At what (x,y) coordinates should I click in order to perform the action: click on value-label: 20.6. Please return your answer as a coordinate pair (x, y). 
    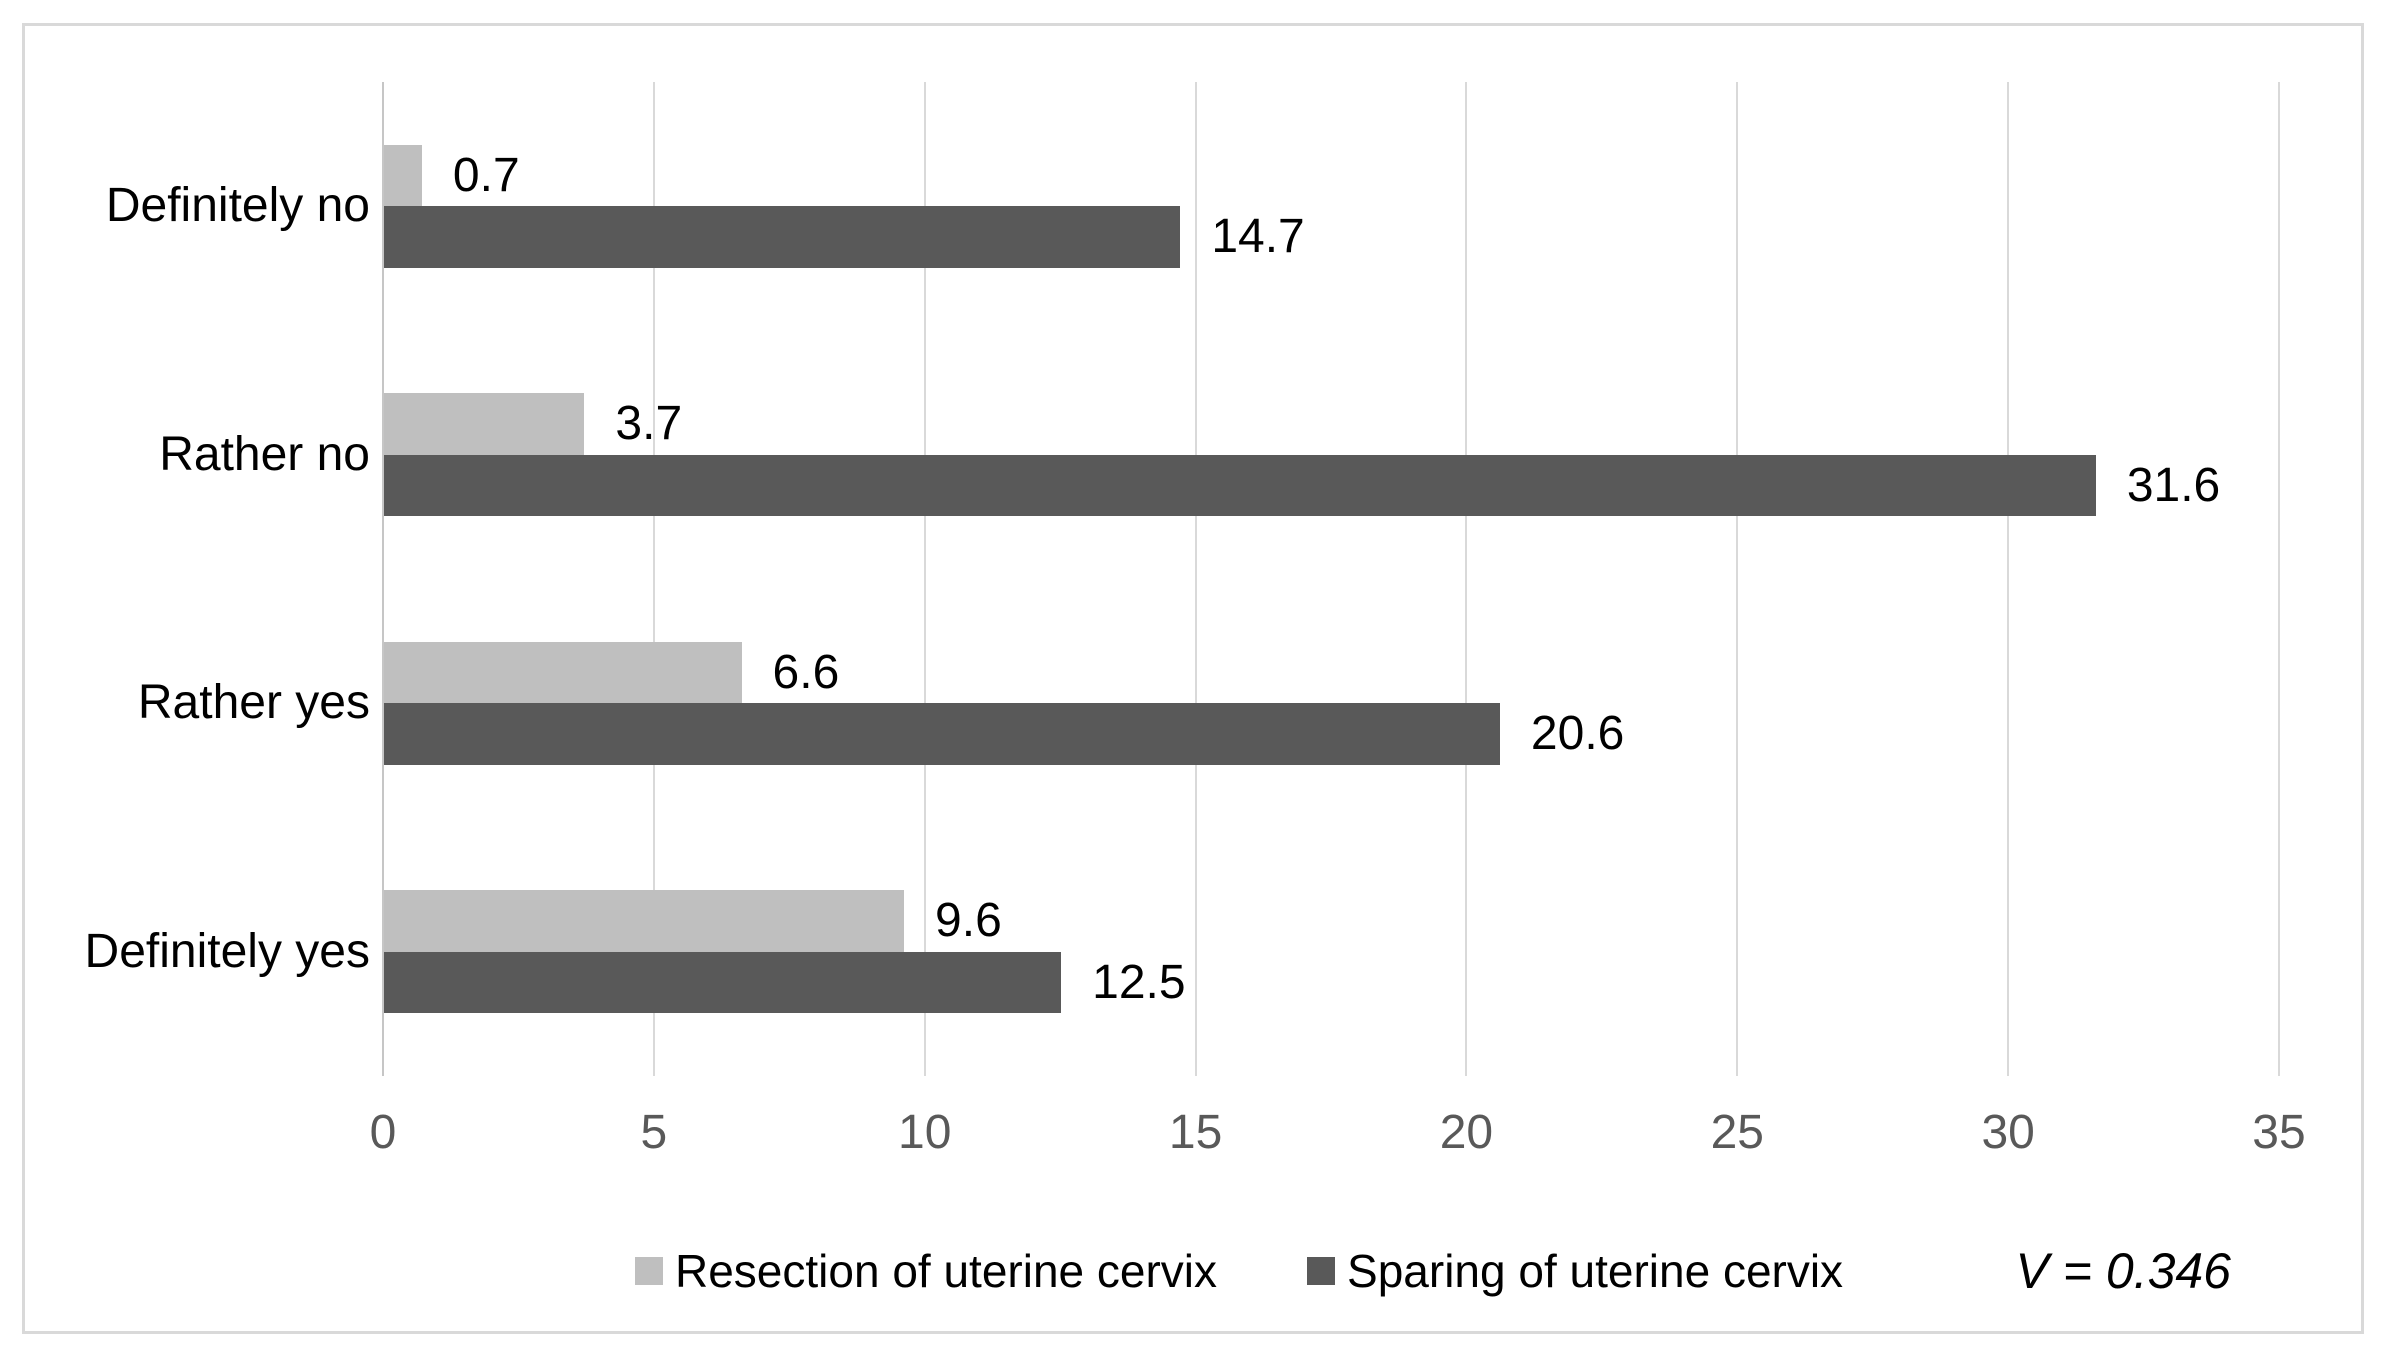
    Looking at the image, I should click on (1577, 733).